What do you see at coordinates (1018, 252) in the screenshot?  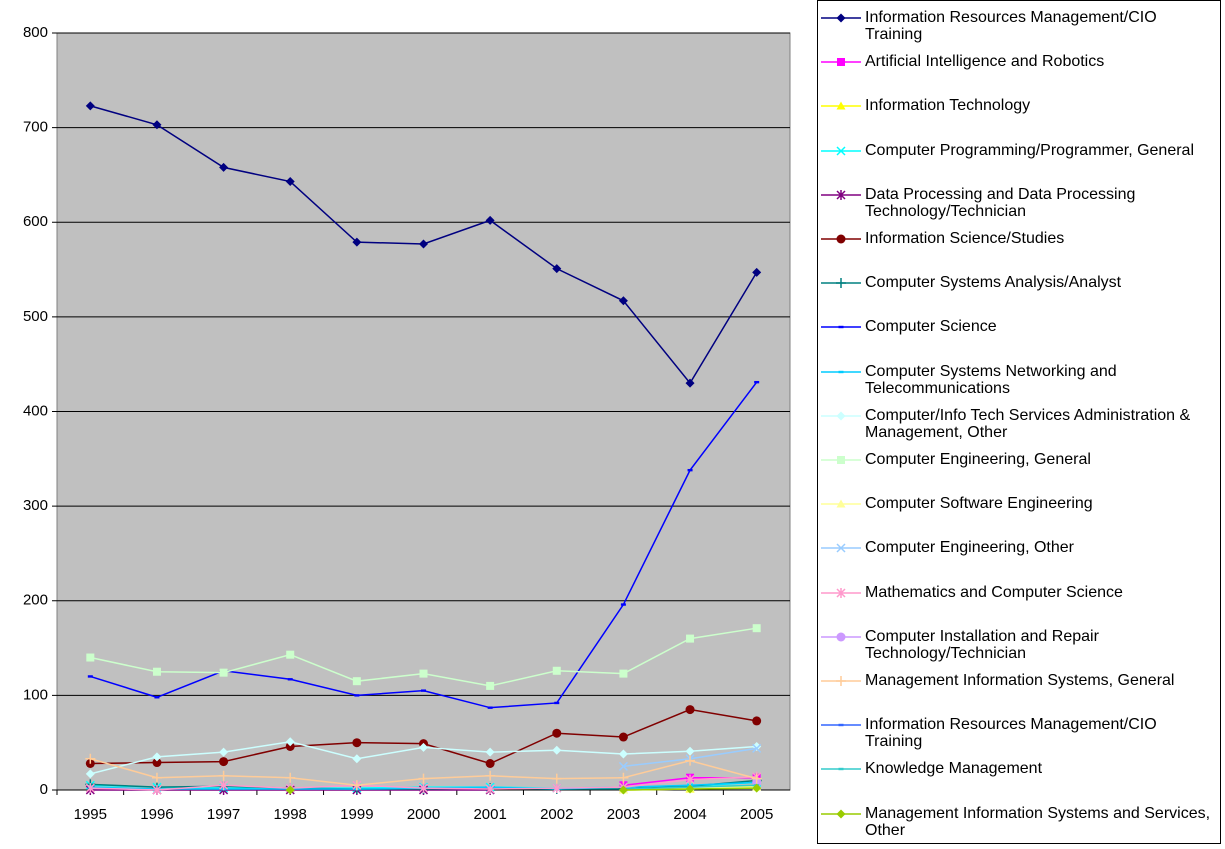 I see `legend-entry: Information Science/Studies` at bounding box center [1018, 252].